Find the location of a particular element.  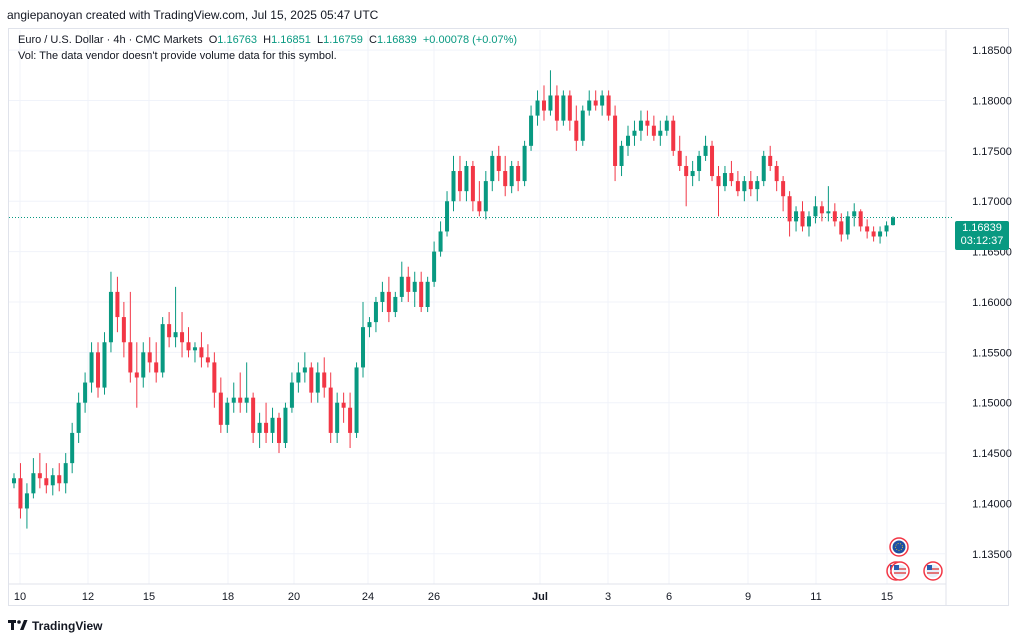

low-value: 1.16759 is located at coordinates (343, 40).